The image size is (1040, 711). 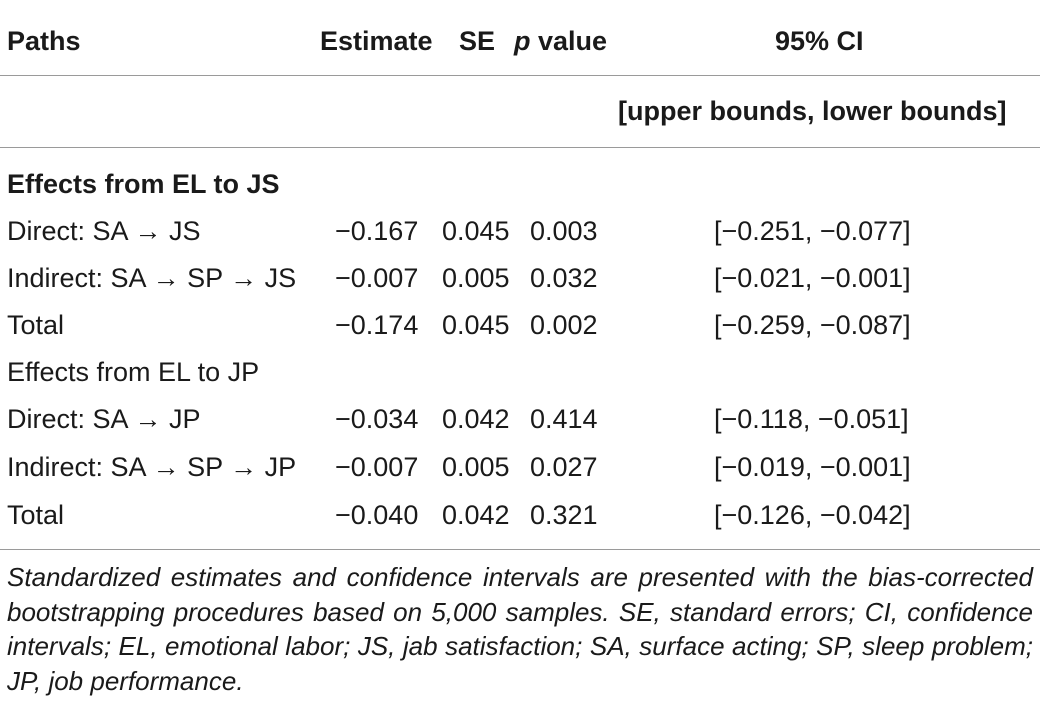 What do you see at coordinates (377, 419) in the screenshot?
I see `row-estimate: −0.034` at bounding box center [377, 419].